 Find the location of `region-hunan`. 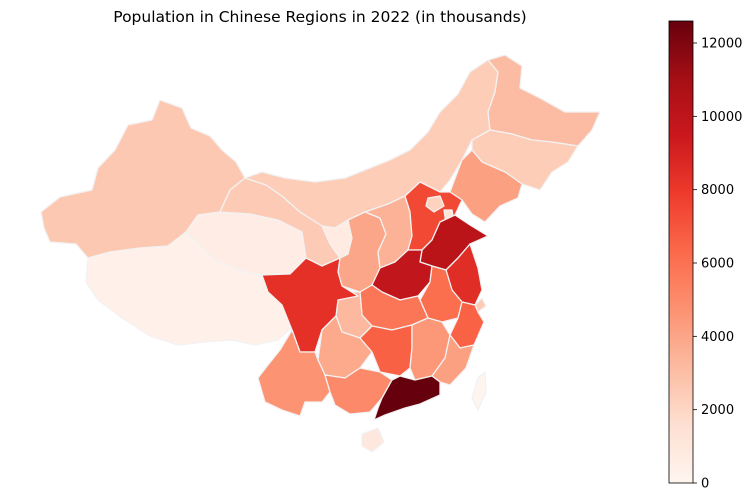

region-hunan is located at coordinates (386, 350).